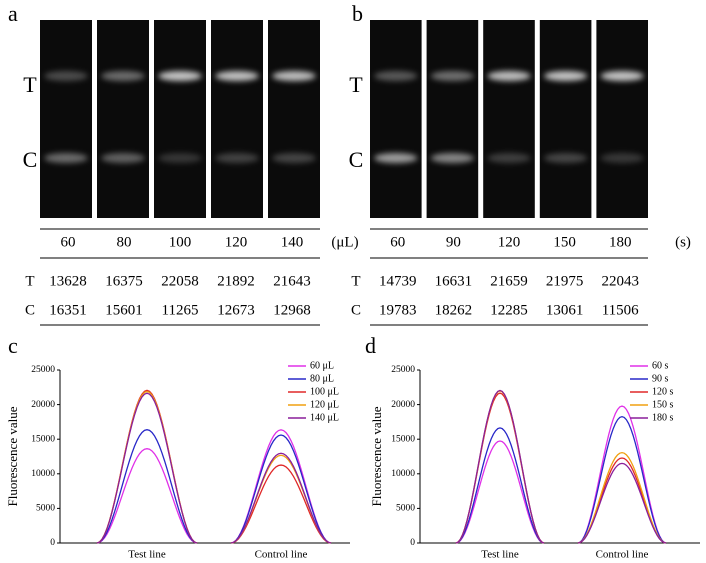 The height and width of the screenshot is (563, 706). I want to click on legend-label: 150 s, so click(663, 404).